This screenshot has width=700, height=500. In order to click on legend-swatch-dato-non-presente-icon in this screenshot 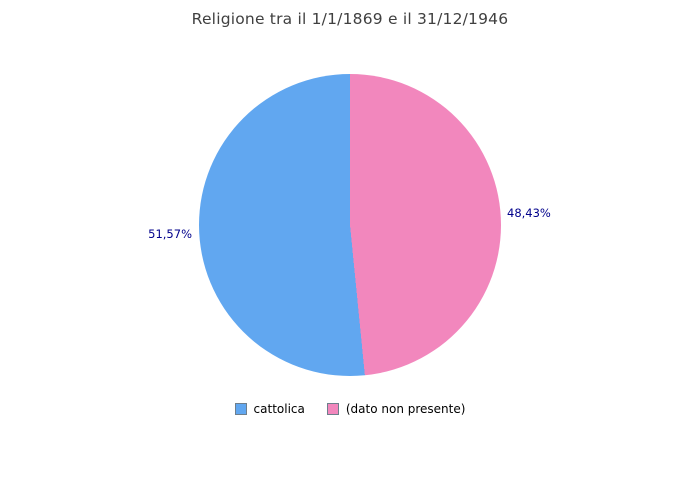, I will do `click(332, 409)`.